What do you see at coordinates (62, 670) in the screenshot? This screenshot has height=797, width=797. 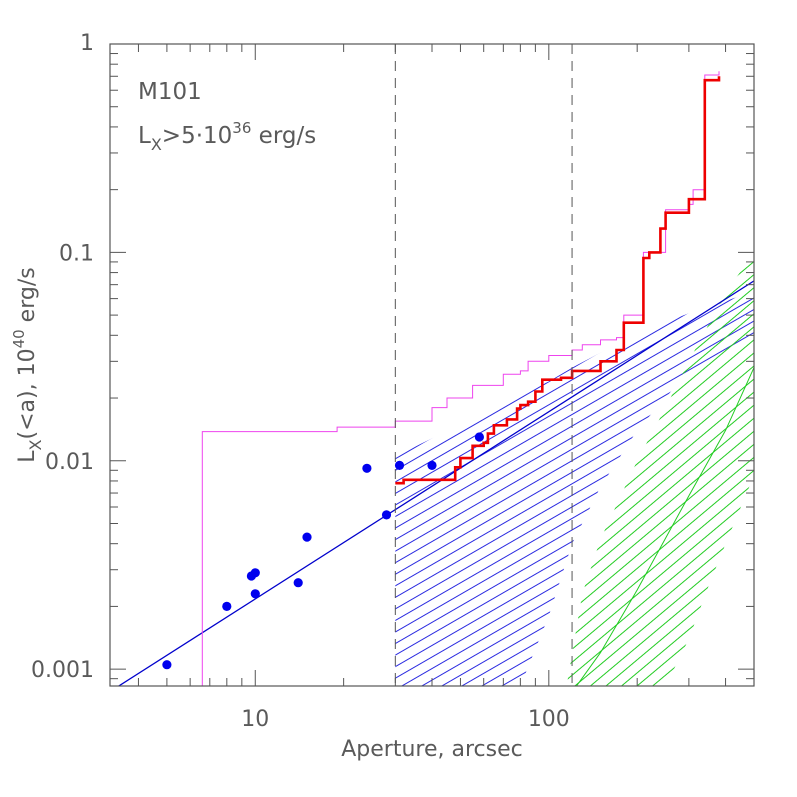 I see `y-tick-label: 0.001` at bounding box center [62, 670].